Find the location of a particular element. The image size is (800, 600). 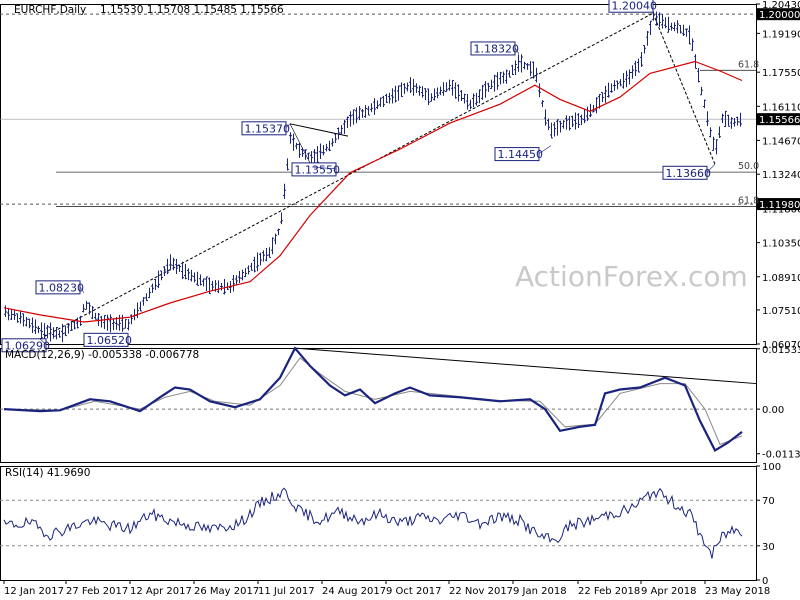

price-tick-label: 1.13240 is located at coordinates (781, 175).